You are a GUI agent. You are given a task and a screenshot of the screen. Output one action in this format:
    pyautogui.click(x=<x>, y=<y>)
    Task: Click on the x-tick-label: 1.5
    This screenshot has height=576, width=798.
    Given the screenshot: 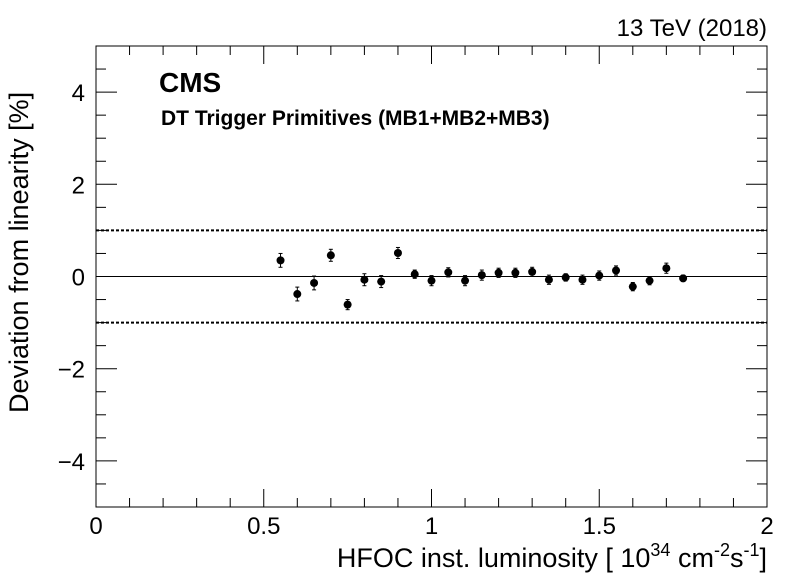 What is the action you would take?
    pyautogui.click(x=599, y=526)
    